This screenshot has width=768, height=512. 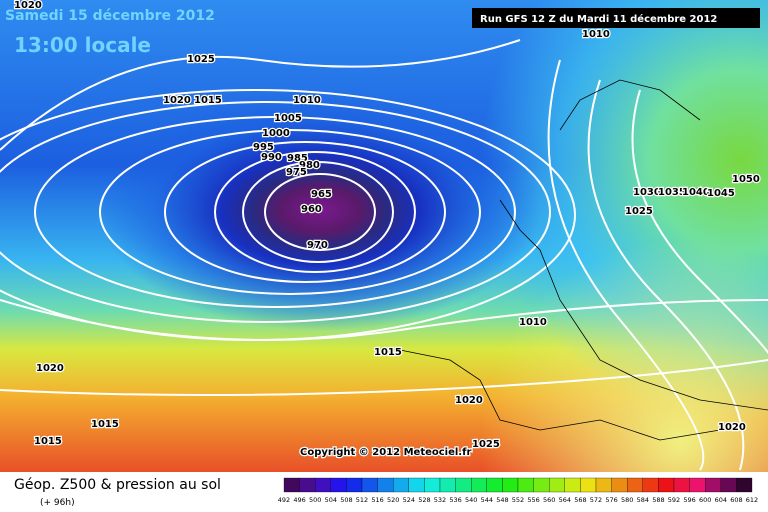 I want to click on scale-label: 572, so click(x=596, y=500).